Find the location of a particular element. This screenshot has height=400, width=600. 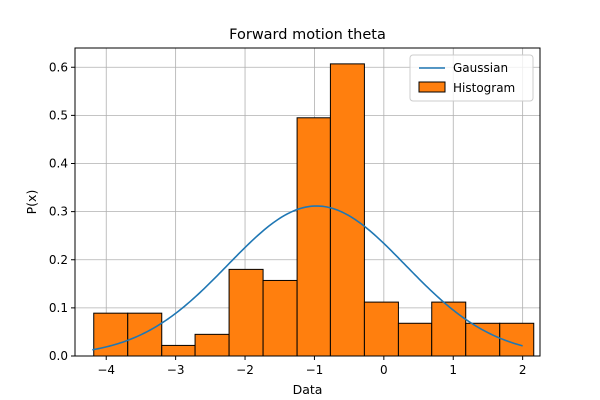

y-tick-label: 0.3 is located at coordinates (58, 212).